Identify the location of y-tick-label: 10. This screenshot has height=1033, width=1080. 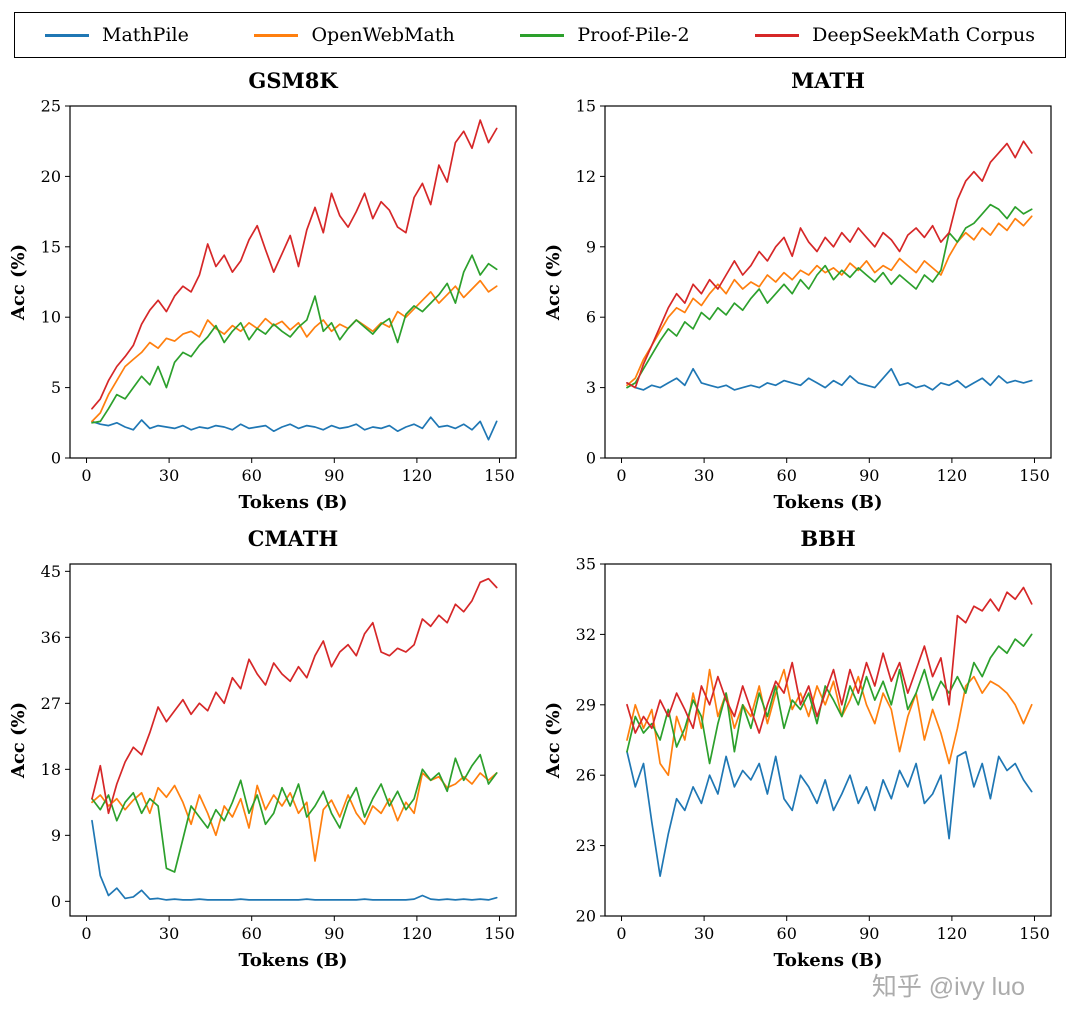
(51, 317).